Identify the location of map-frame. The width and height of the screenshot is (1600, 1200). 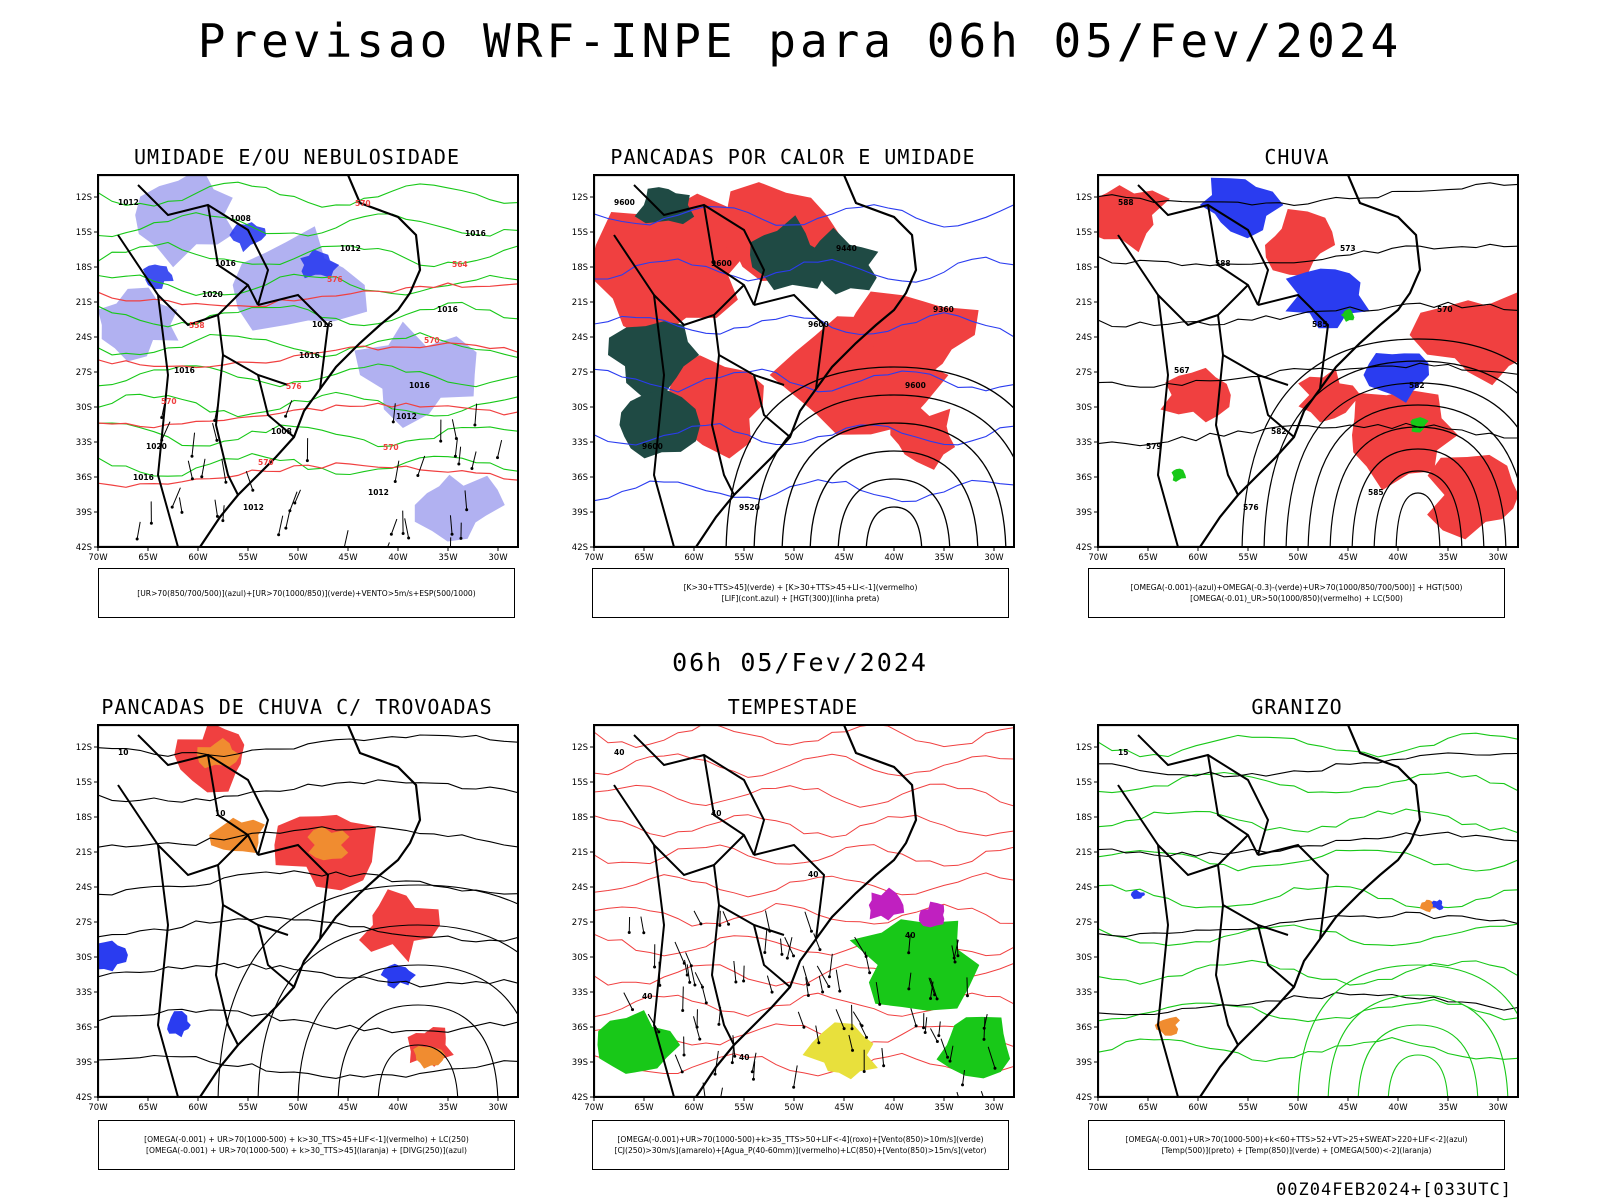
(308, 361).